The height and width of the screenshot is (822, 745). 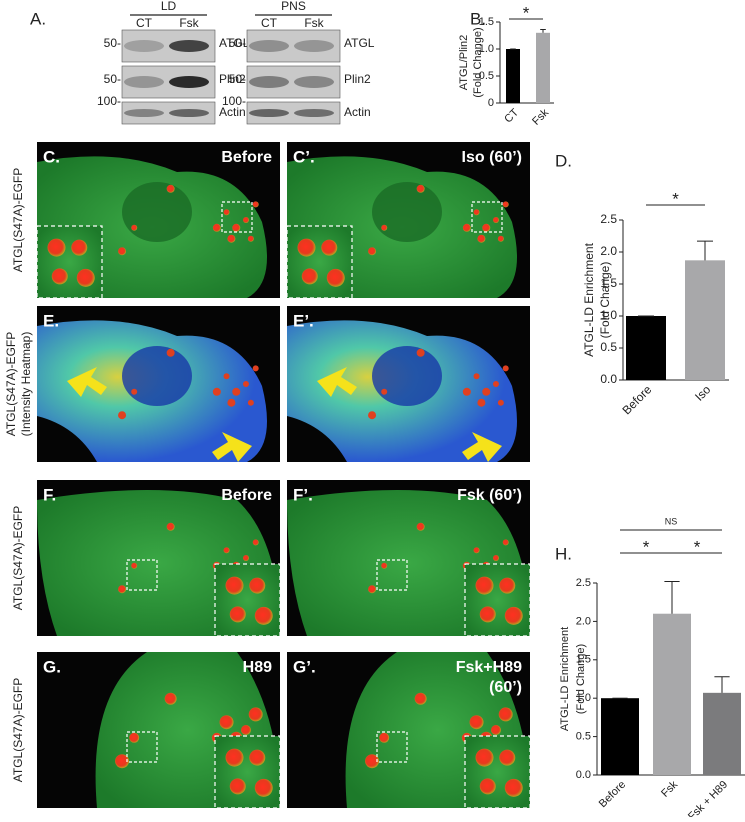 What do you see at coordinates (314, 23) in the screenshot?
I see `lane-label: Fsk` at bounding box center [314, 23].